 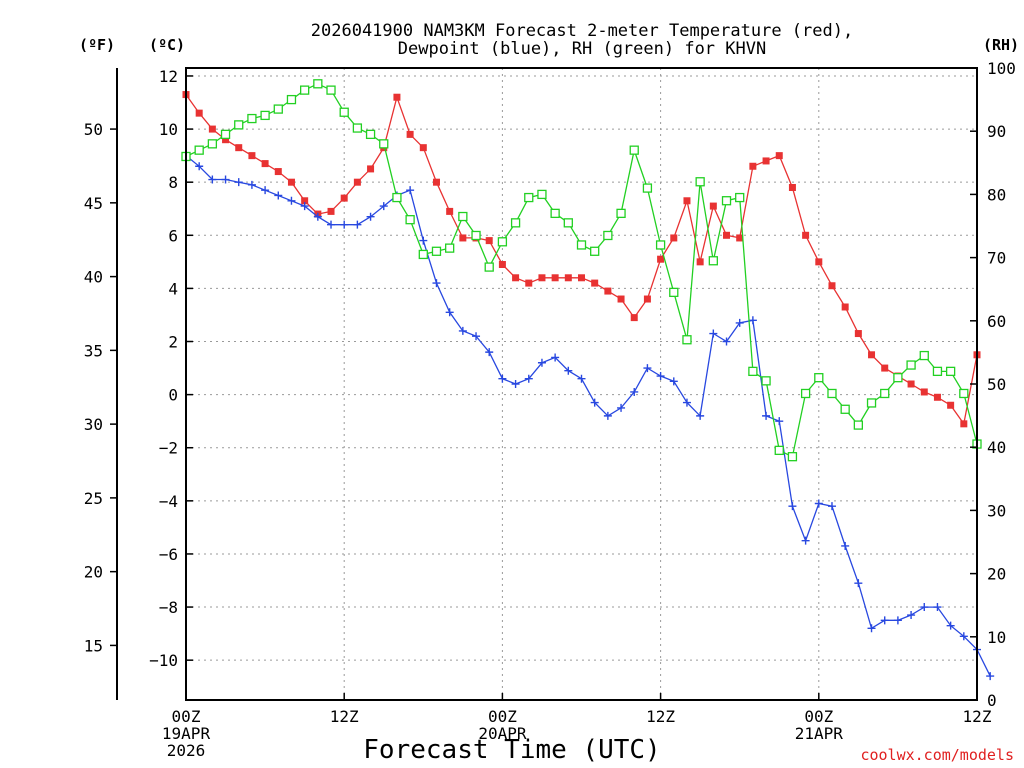 I want to click on x-tick-label: 21APR, so click(x=819, y=733).